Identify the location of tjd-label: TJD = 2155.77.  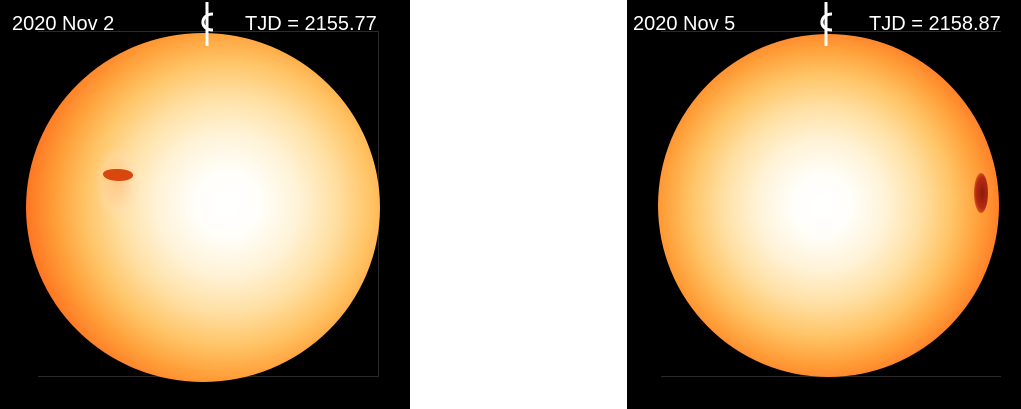
(311, 24).